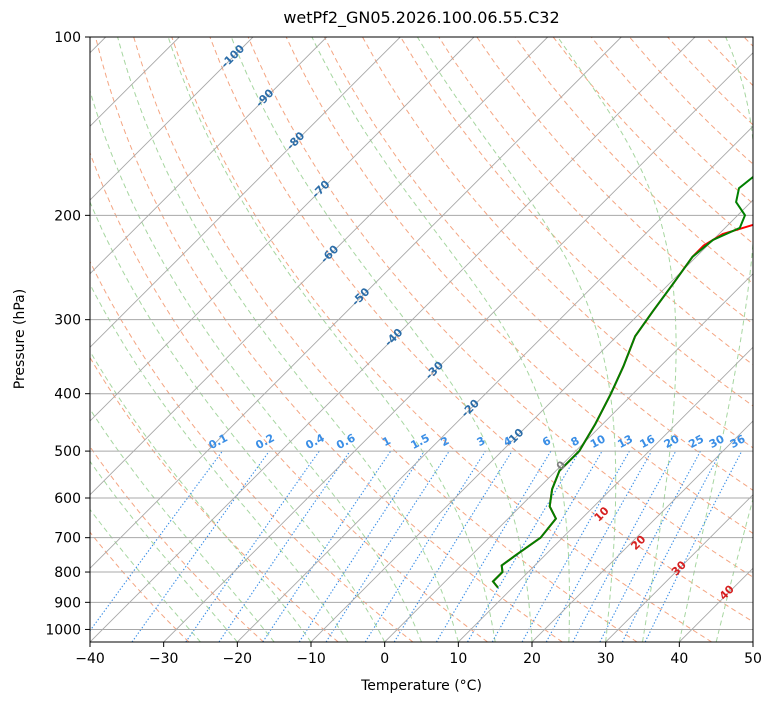 This screenshot has width=775, height=712. What do you see at coordinates (727, 592) in the screenshot?
I see `moist-adiabat-label: 40` at bounding box center [727, 592].